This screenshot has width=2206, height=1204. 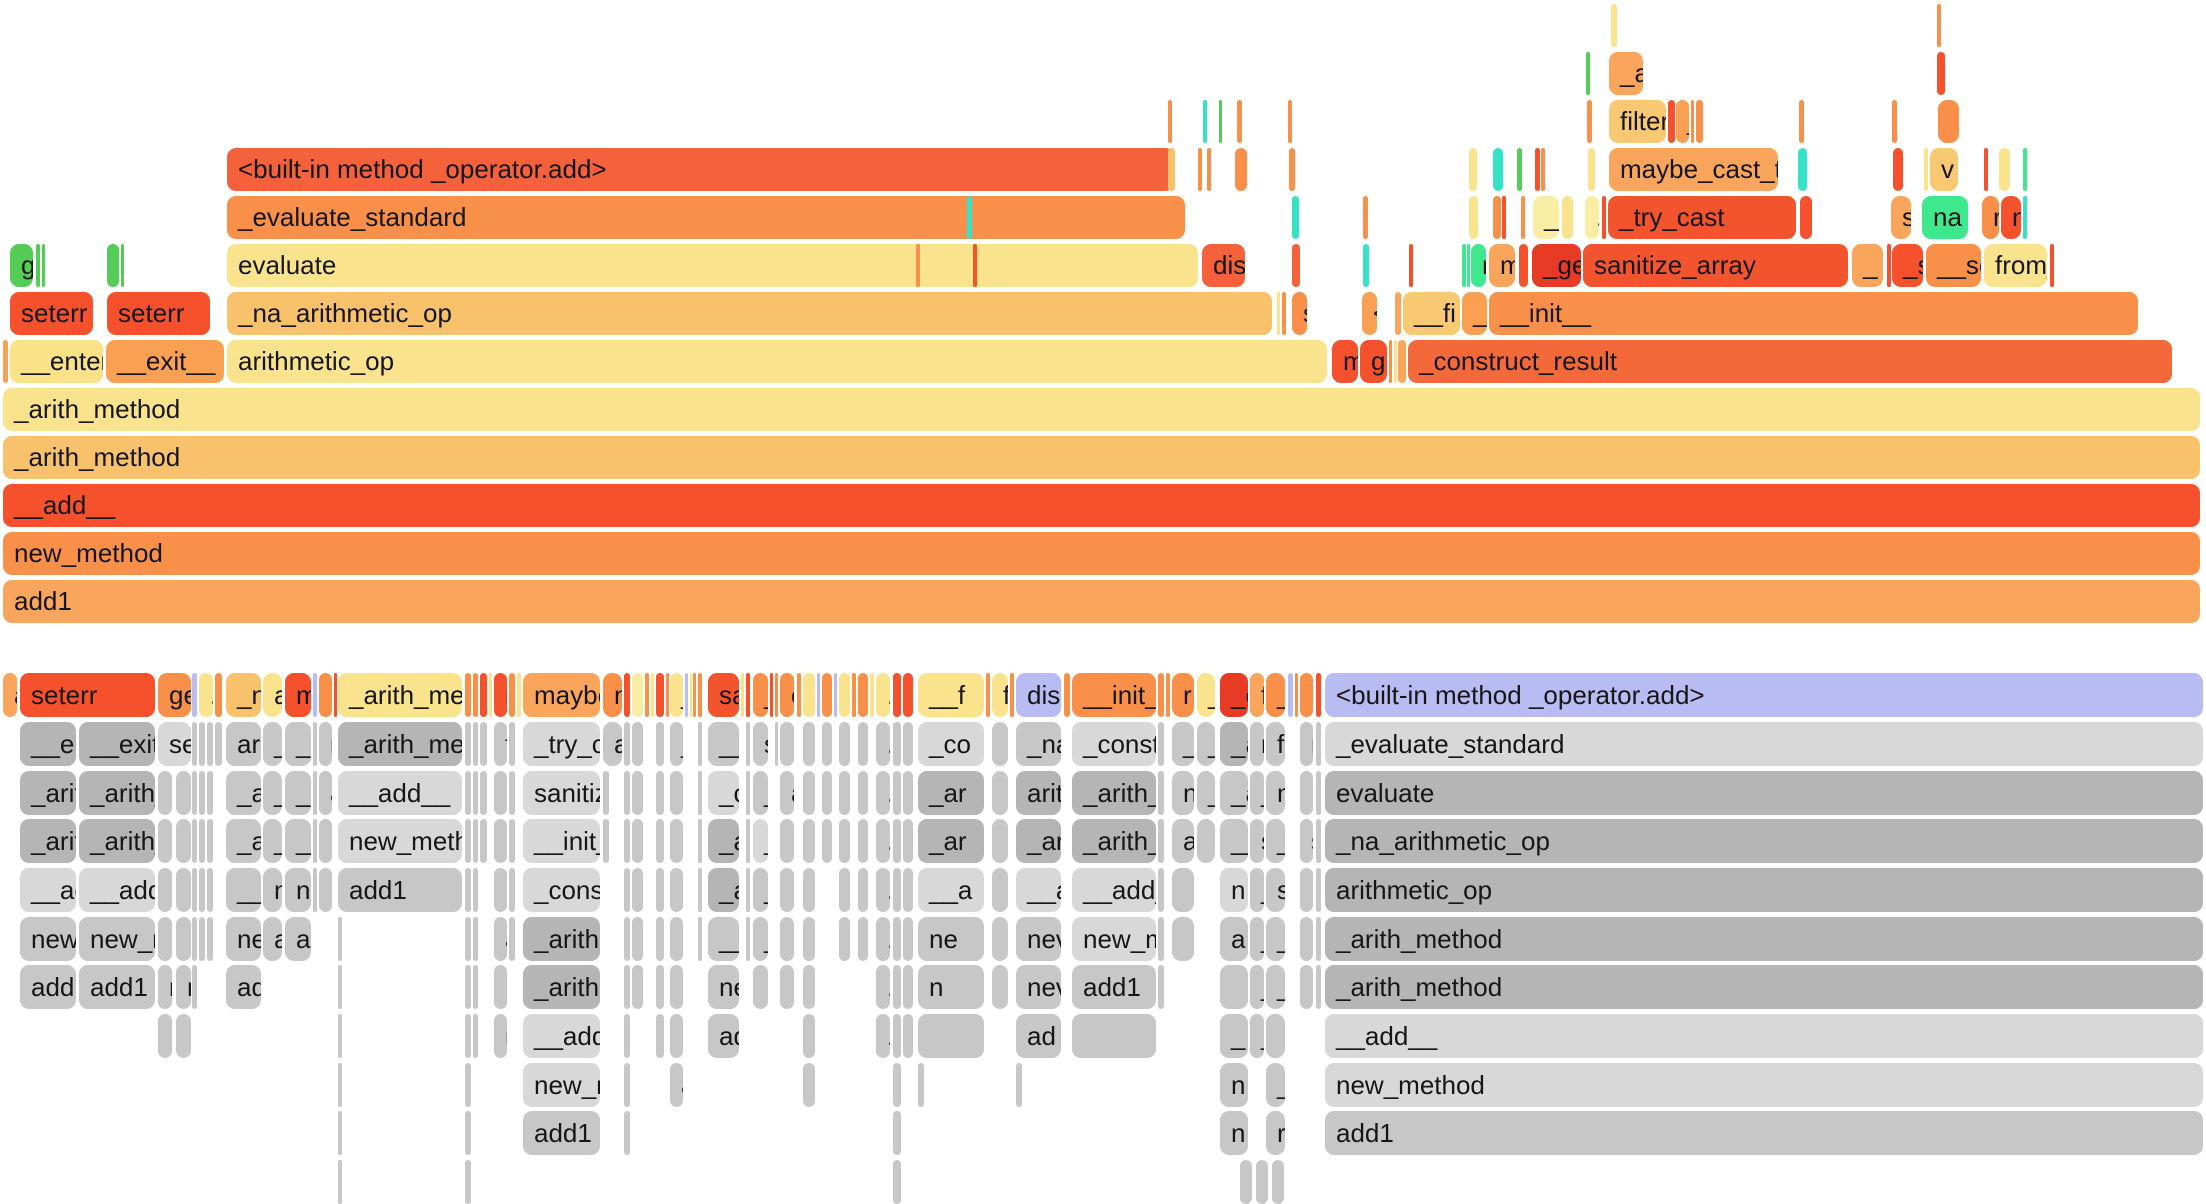 What do you see at coordinates (1764, 1085) in the screenshot?
I see `frame-new_method: new_method` at bounding box center [1764, 1085].